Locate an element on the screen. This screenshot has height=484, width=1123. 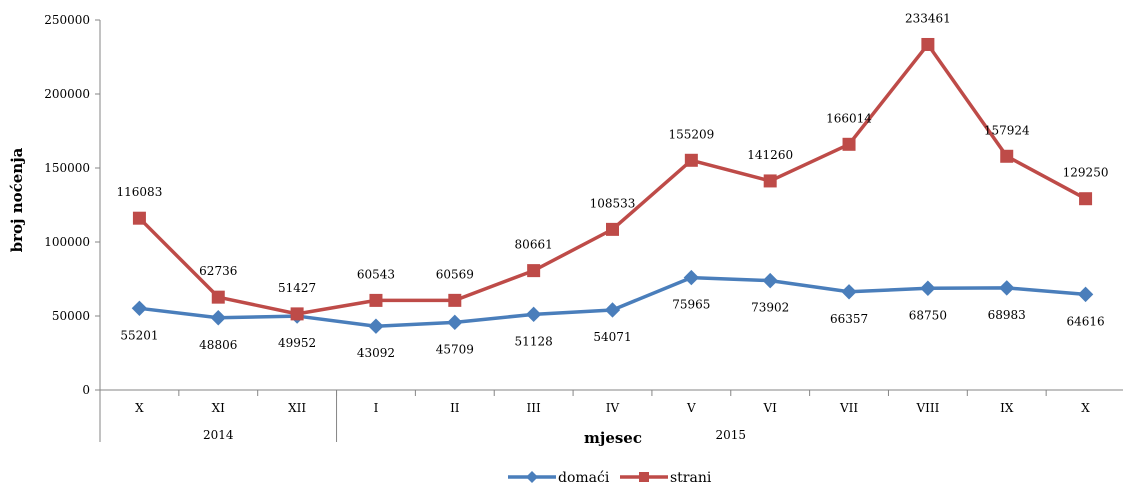
legend-entry-domaći: domaći is located at coordinates (584, 477).